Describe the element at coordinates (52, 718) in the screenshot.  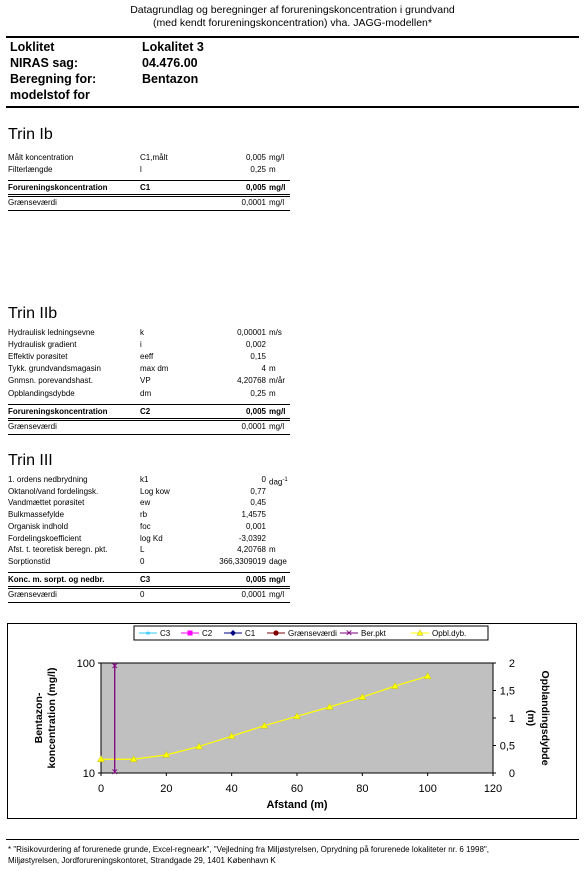
I see `y-left-axis-label-2: koncentration (mg/l)` at that location.